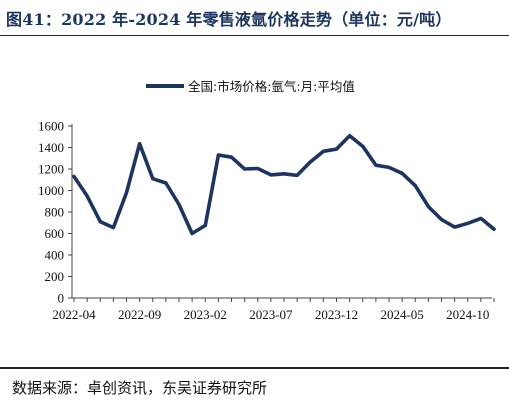 This screenshot has height=403, width=509. What do you see at coordinates (401, 314) in the screenshot?
I see `x-tick-label: 2024-05` at bounding box center [401, 314].